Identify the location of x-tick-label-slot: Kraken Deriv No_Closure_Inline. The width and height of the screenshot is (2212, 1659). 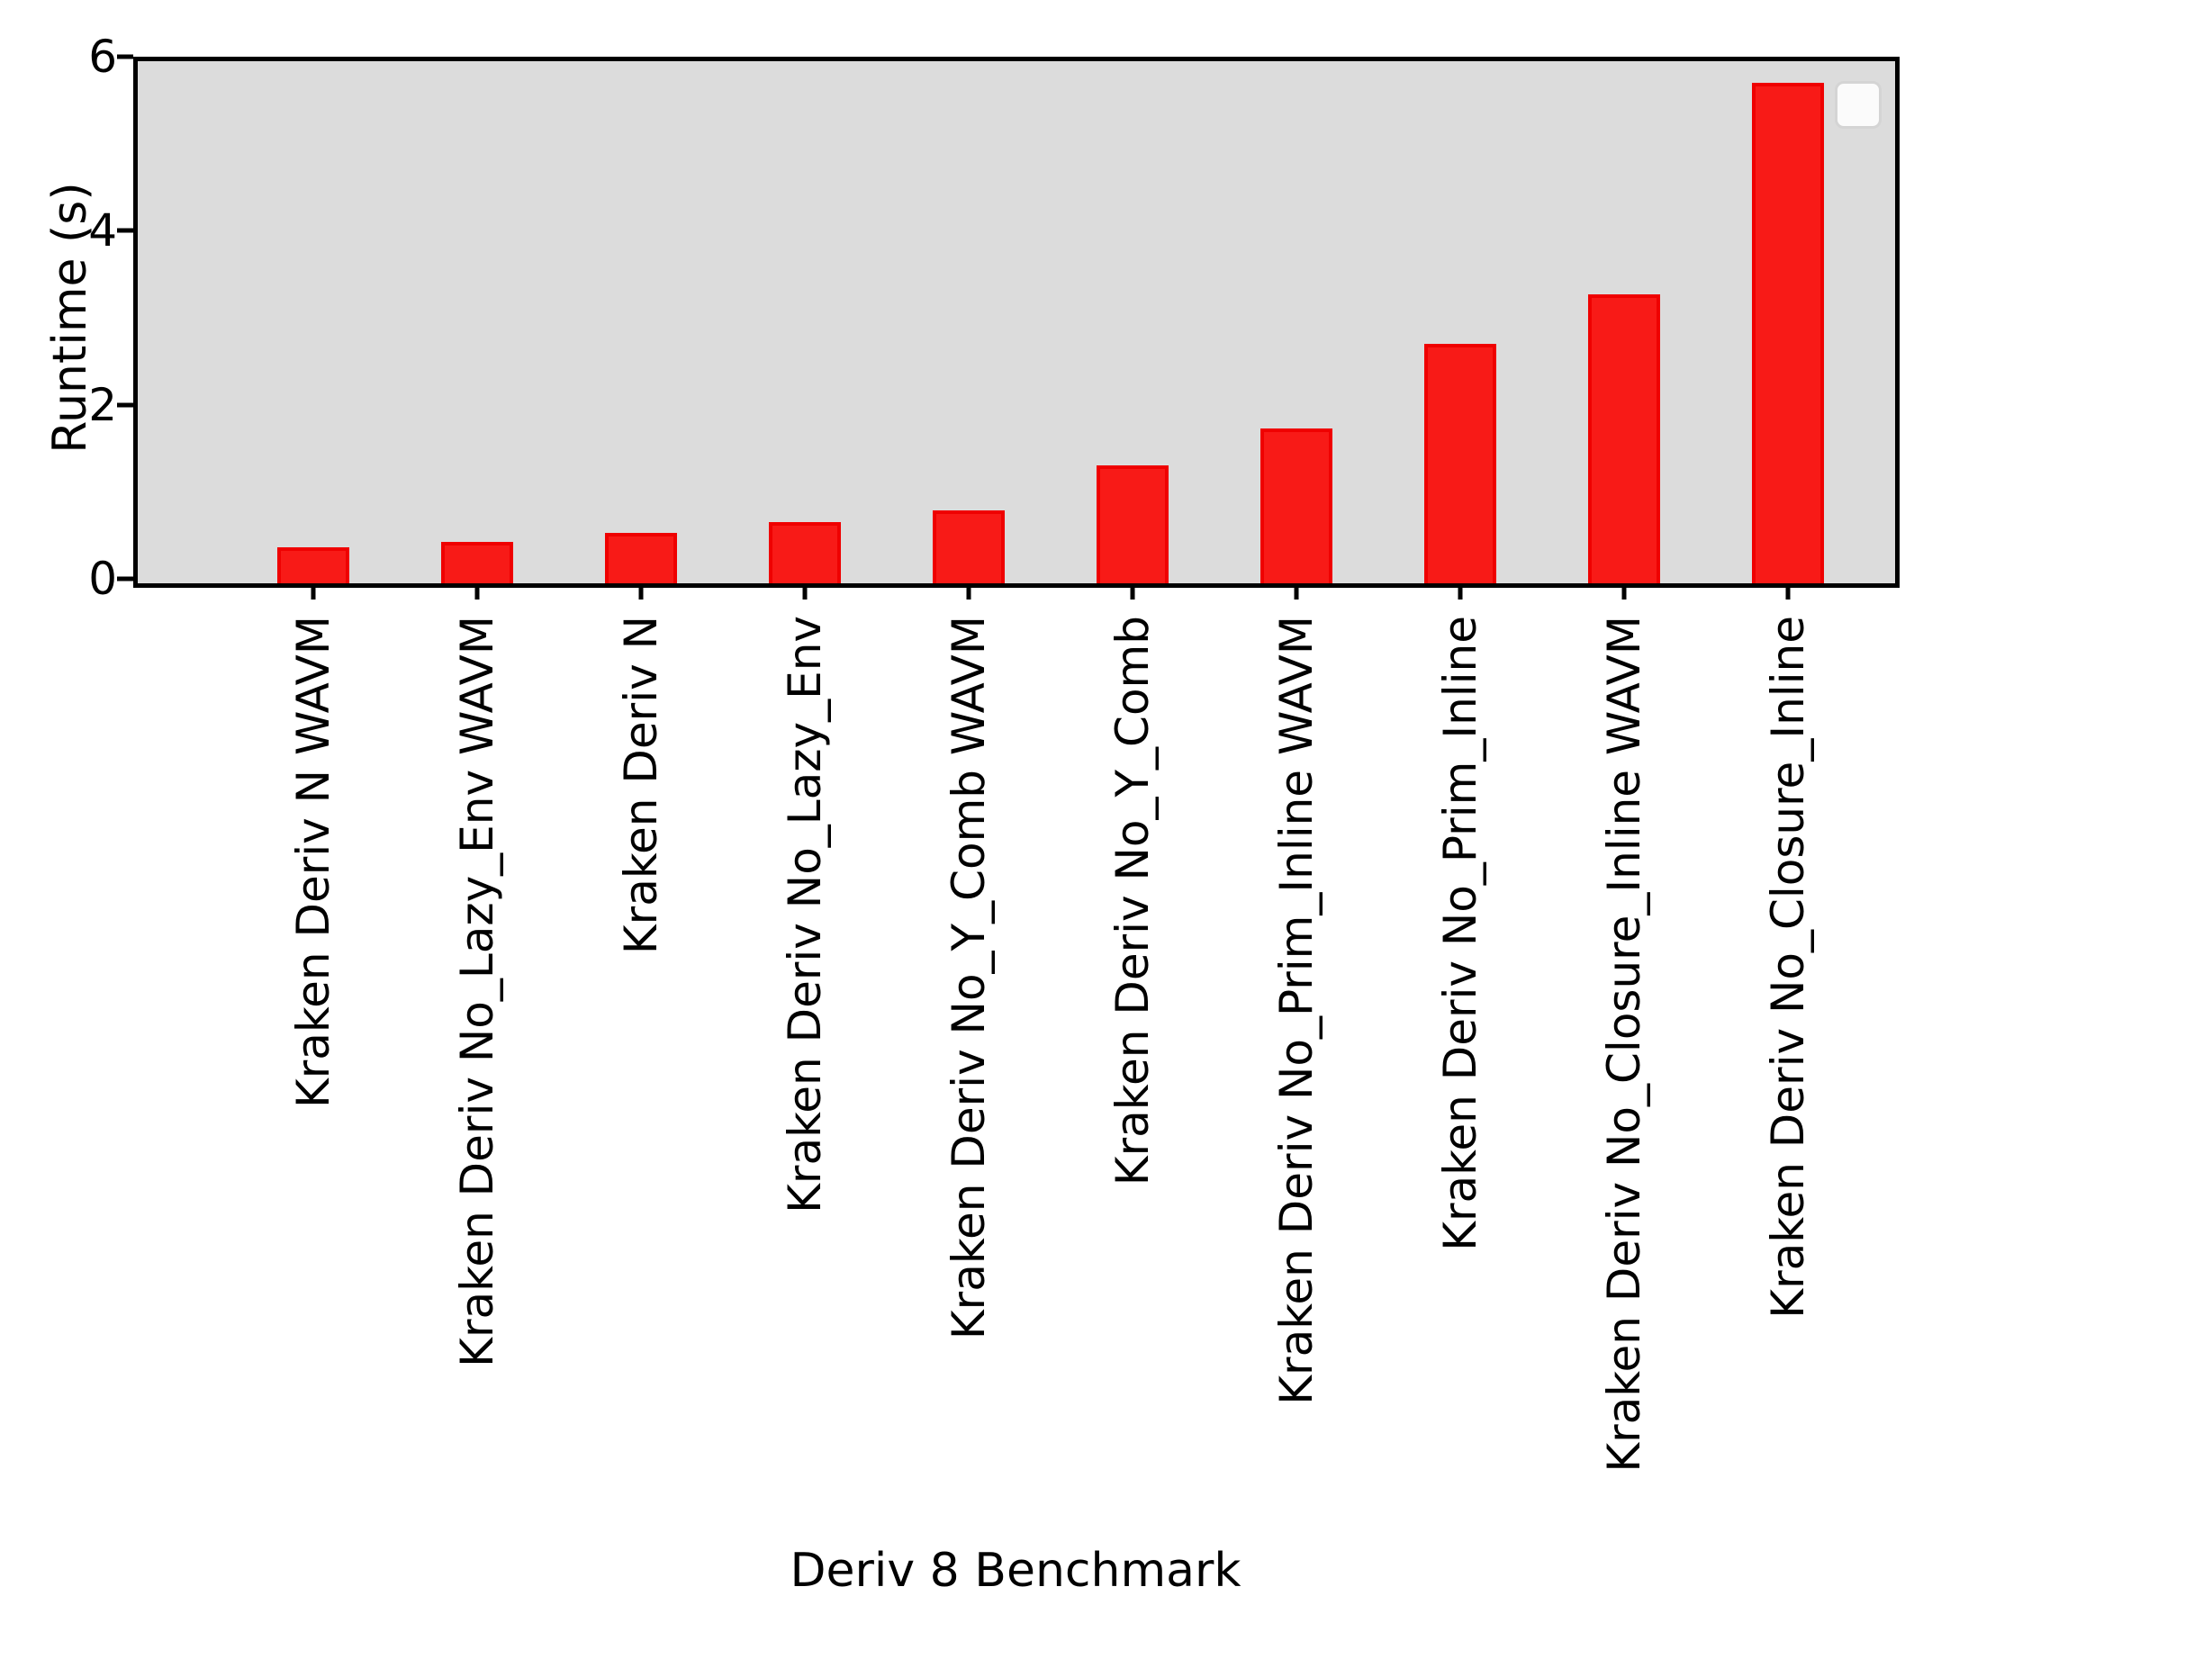
(1788, 1044).